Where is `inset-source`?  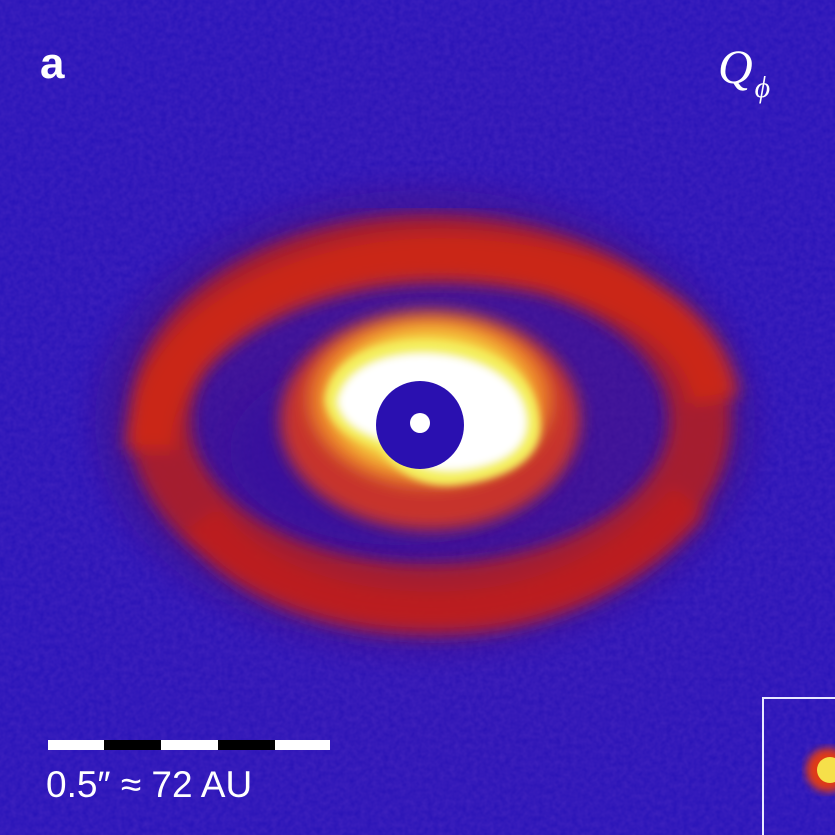
inset-source is located at coordinates (820, 770).